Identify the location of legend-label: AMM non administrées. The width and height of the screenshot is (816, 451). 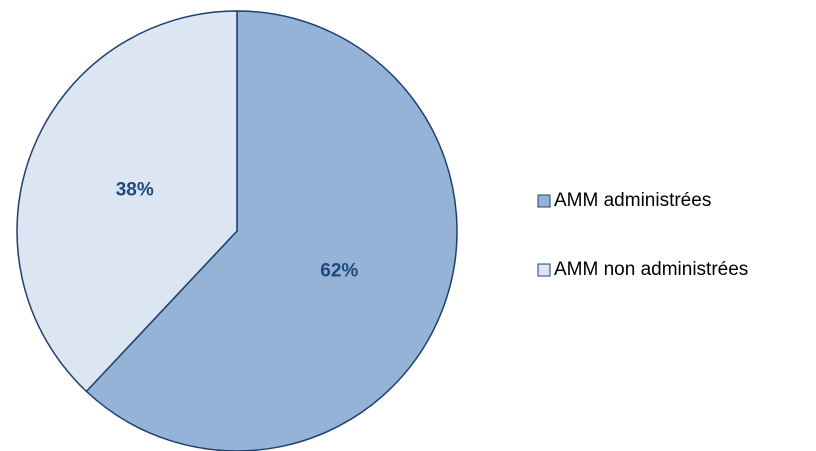
(651, 269).